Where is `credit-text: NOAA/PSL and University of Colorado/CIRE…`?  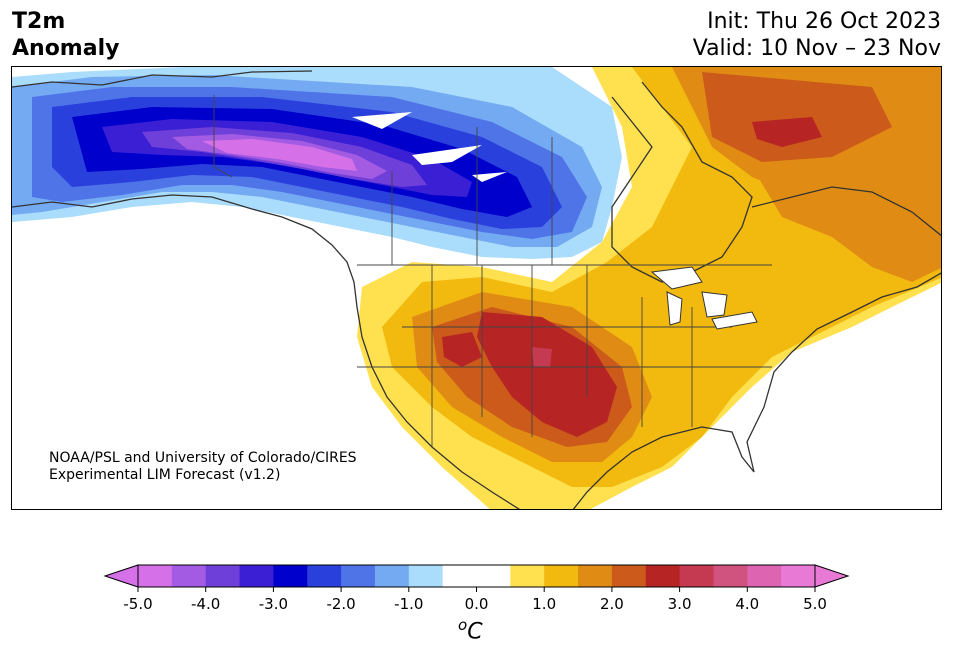
credit-text: NOAA/PSL and University of Colorado/CIRE… is located at coordinates (203, 467).